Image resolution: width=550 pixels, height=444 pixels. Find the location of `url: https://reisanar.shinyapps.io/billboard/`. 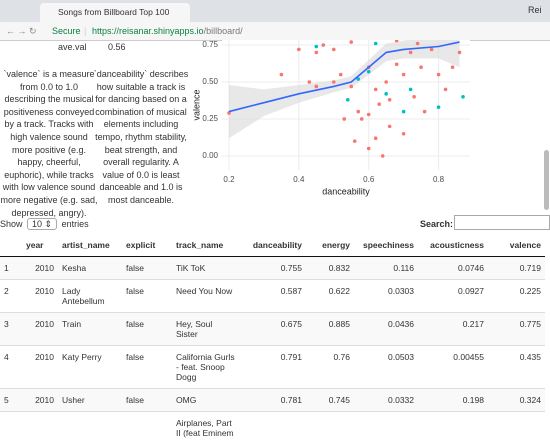

url: https://reisanar.shinyapps.io/billboard/ is located at coordinates (167, 31).